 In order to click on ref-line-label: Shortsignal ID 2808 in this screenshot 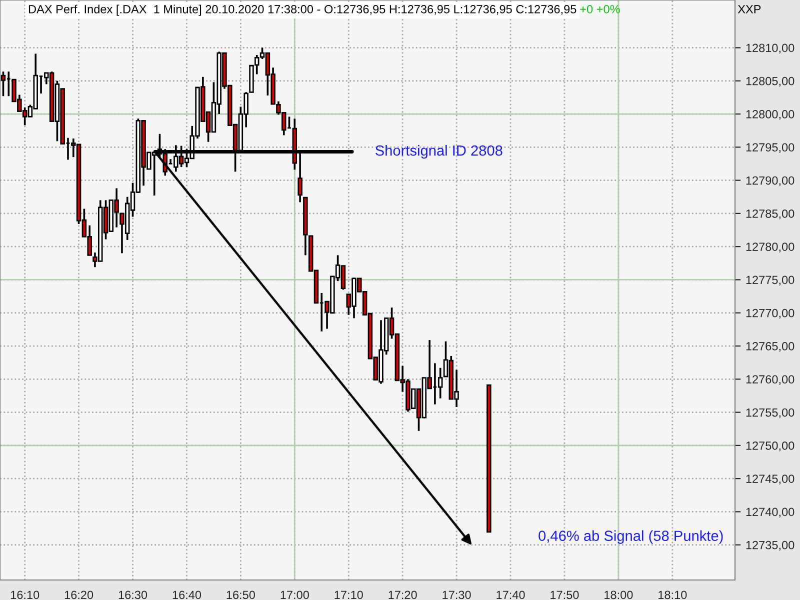, I will do `click(439, 151)`.